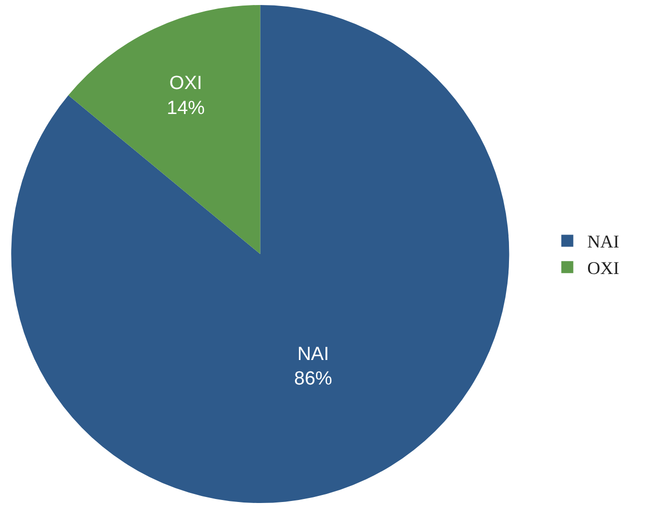  Describe the element at coordinates (185, 83) in the screenshot. I see `slice-label: OXI` at that location.